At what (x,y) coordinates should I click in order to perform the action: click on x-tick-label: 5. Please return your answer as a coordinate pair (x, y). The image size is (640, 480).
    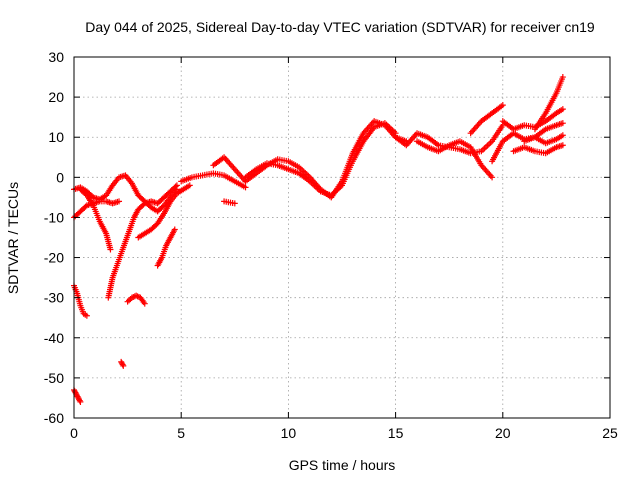
    Looking at the image, I should click on (181, 433).